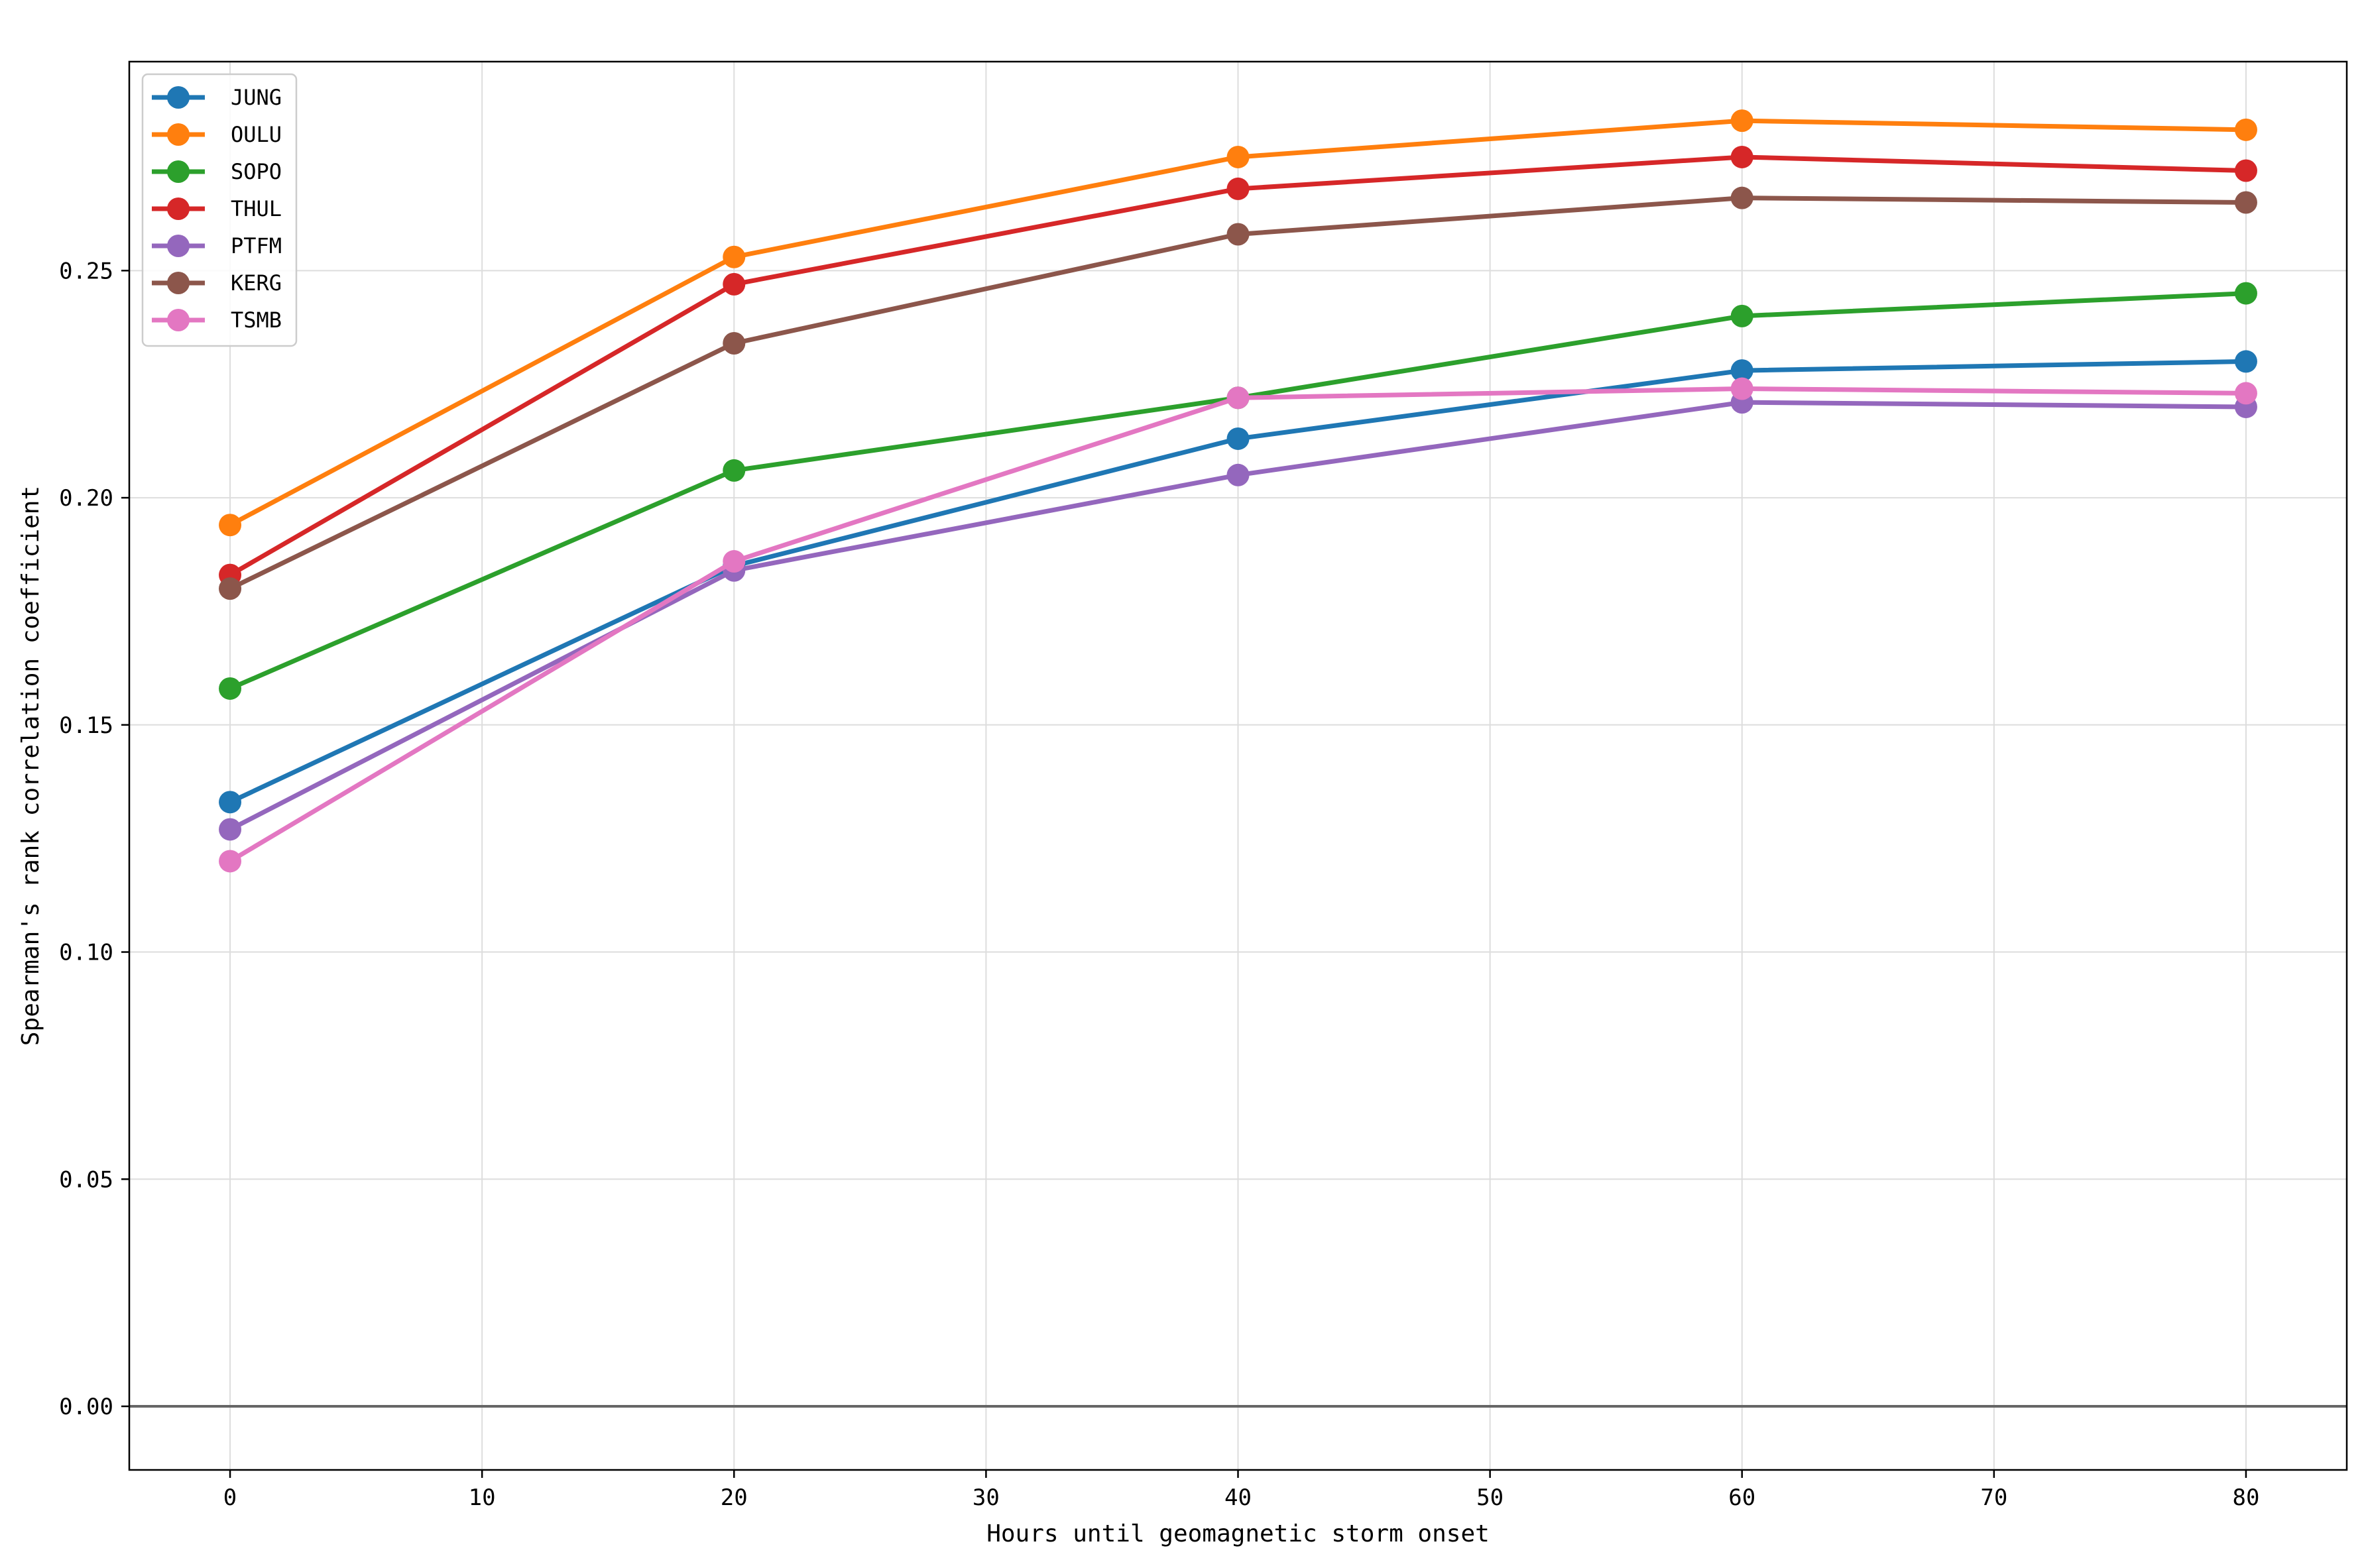 The height and width of the screenshot is (1568, 2366). What do you see at coordinates (256, 246) in the screenshot?
I see `legend-label: PTFM` at bounding box center [256, 246].